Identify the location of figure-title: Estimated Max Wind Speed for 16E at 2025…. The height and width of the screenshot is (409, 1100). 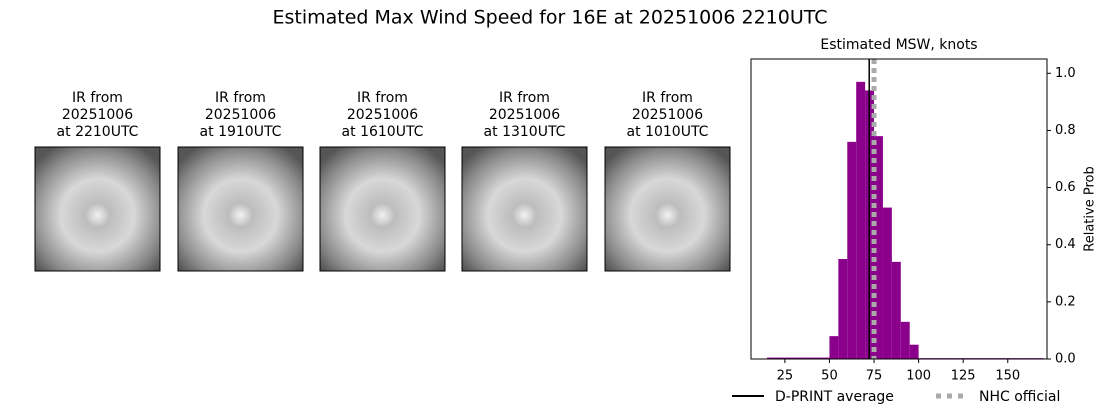
(549, 18).